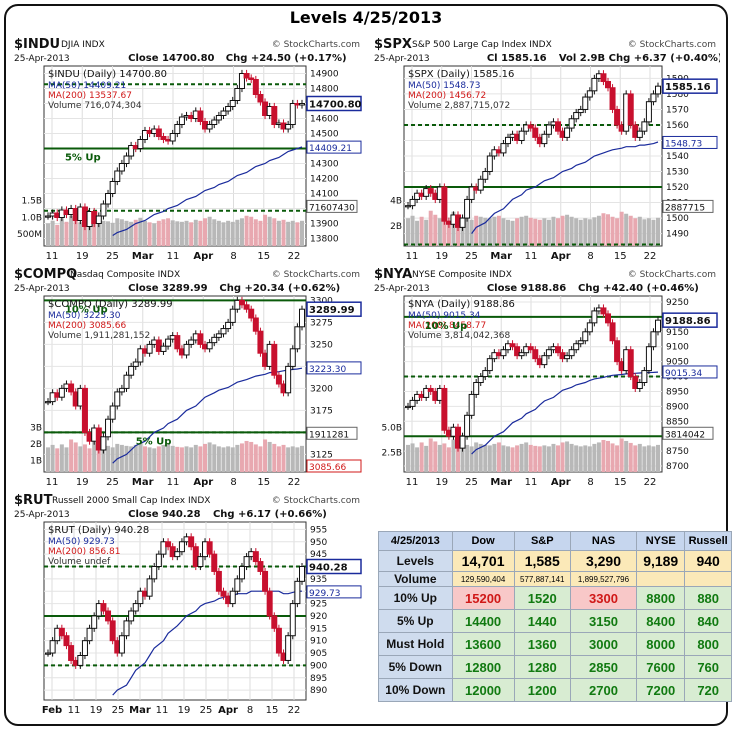 This screenshot has width=732, height=729. What do you see at coordinates (107, 74) in the screenshot?
I see `legend-series: $INDU (Daily) 14700.80` at bounding box center [107, 74].